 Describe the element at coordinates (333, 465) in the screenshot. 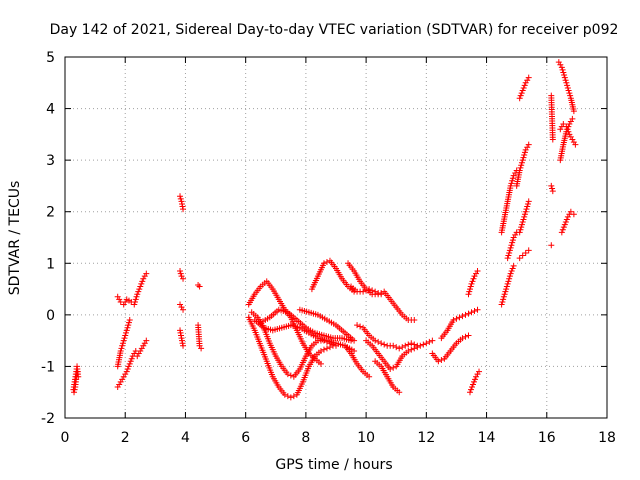

I see `x-axis-title: GPS time / hours` at that location.